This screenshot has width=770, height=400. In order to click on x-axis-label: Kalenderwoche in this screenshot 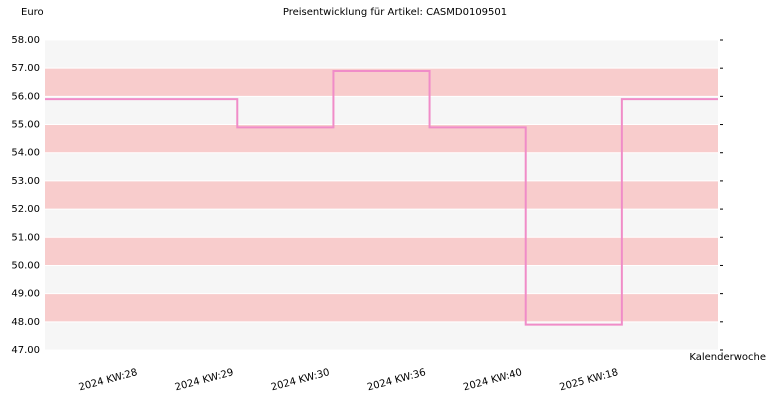, I will do `click(727, 357)`.